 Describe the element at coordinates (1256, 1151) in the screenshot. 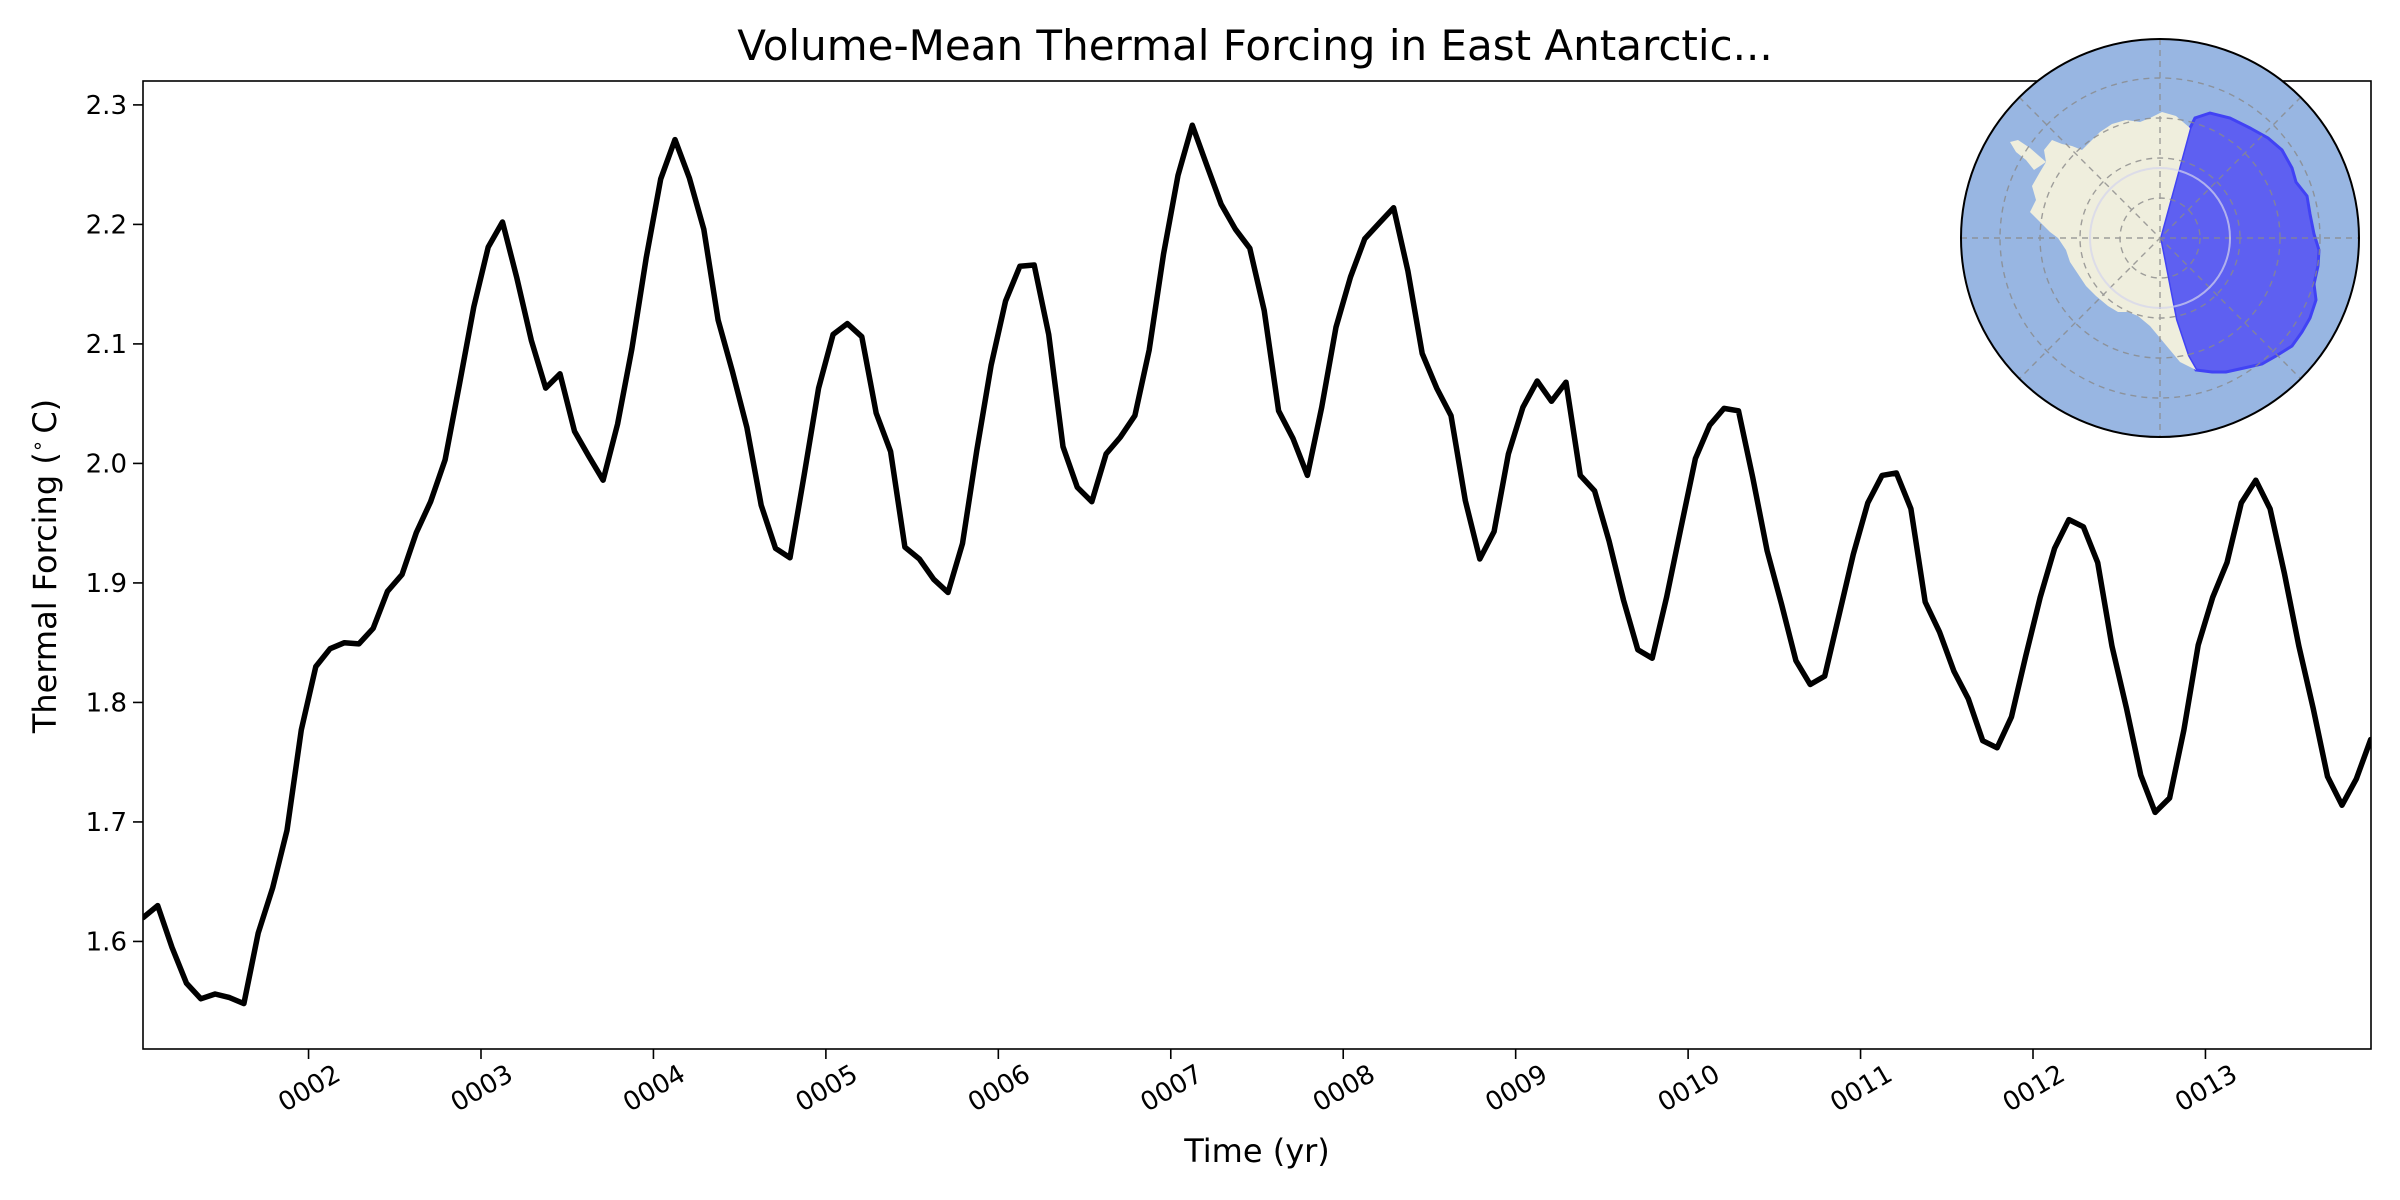

I see `x-axis-label: Time (yr)` at that location.